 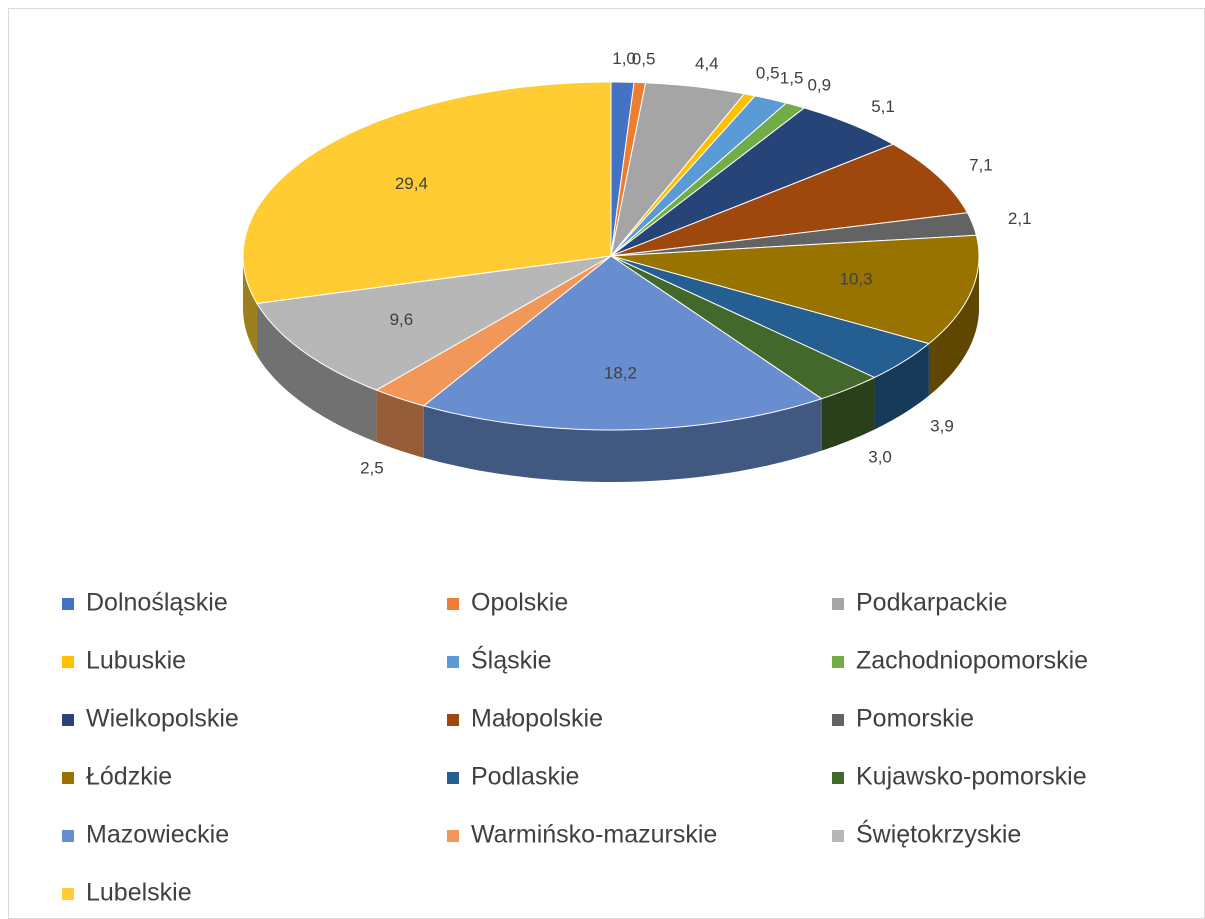 What do you see at coordinates (938, 834) in the screenshot?
I see `legend-label: Świętokrzyskie` at bounding box center [938, 834].